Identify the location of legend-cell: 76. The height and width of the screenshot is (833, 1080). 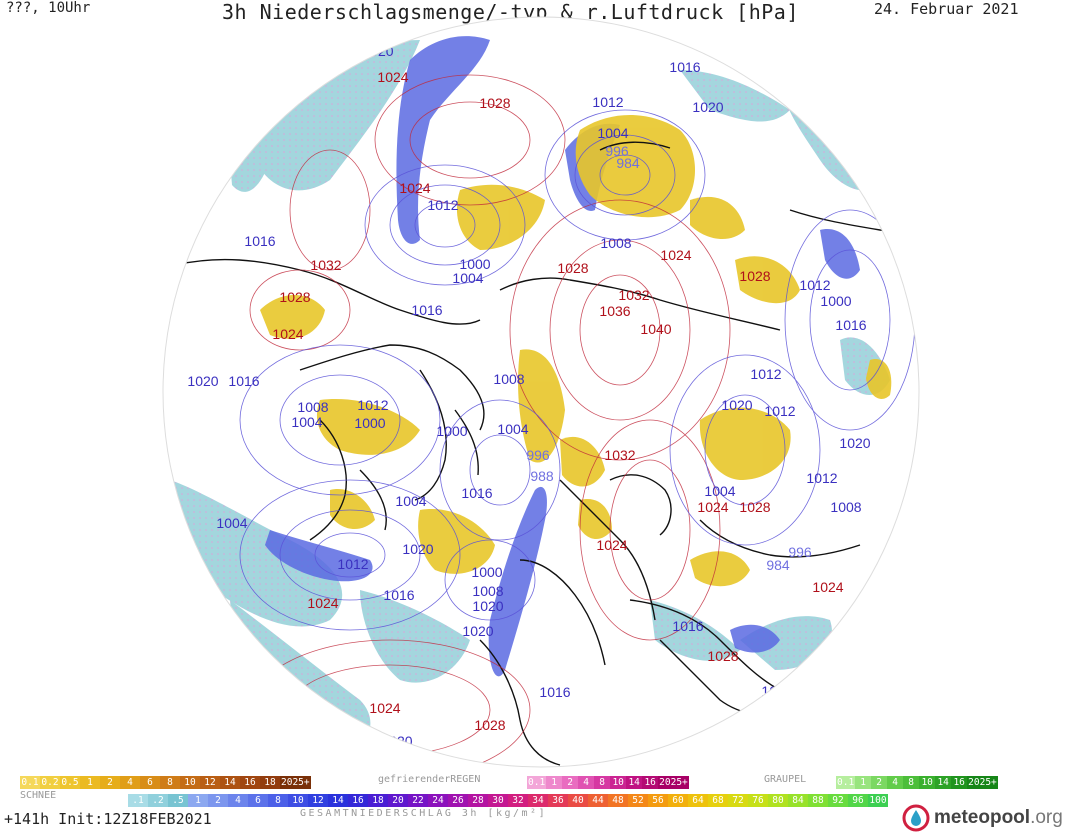
(758, 800).